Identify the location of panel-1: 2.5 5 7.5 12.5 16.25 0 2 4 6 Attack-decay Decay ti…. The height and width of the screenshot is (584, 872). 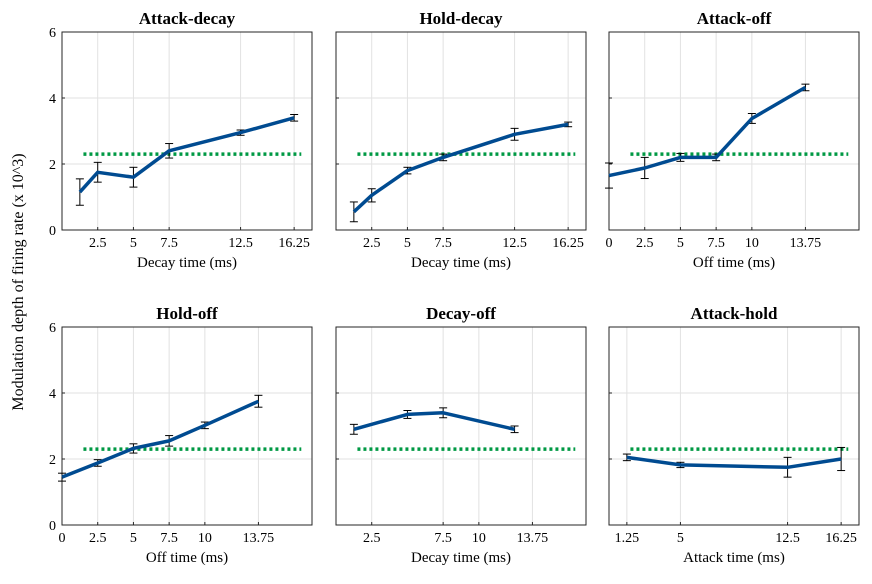
(181, 140).